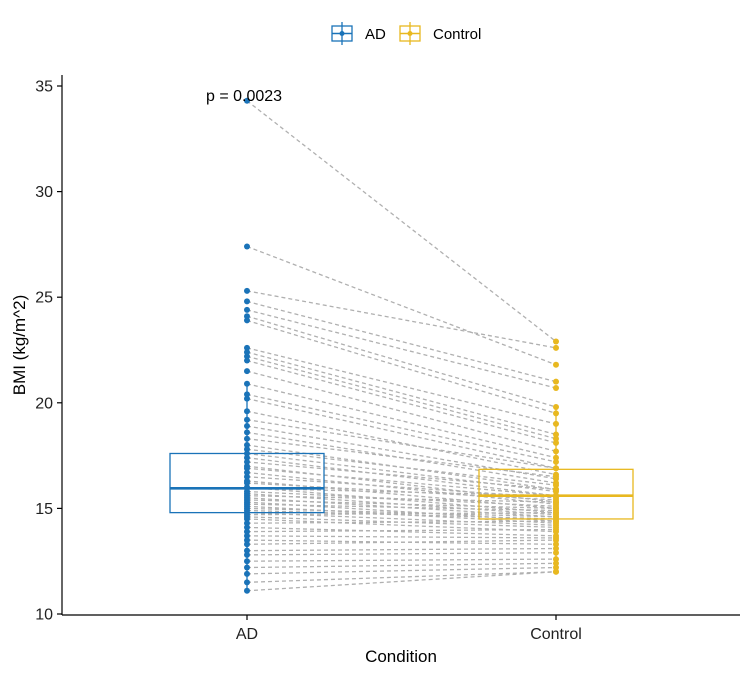 Image resolution: width=750 pixels, height=675 pixels. What do you see at coordinates (44, 509) in the screenshot?
I see `y-tick-label: 15` at bounding box center [44, 509].